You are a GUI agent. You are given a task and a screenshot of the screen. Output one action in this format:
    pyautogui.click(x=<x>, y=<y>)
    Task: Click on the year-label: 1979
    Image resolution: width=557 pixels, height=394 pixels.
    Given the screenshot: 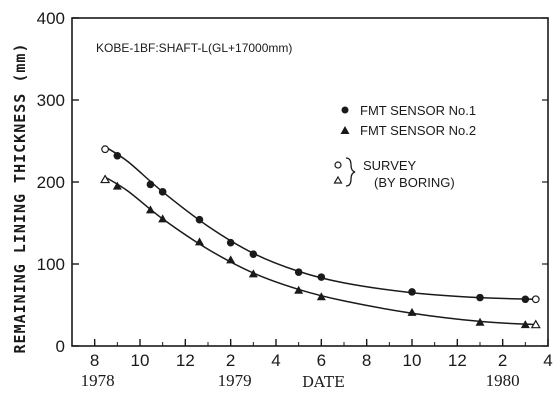 What is the action you would take?
    pyautogui.click(x=235, y=380)
    